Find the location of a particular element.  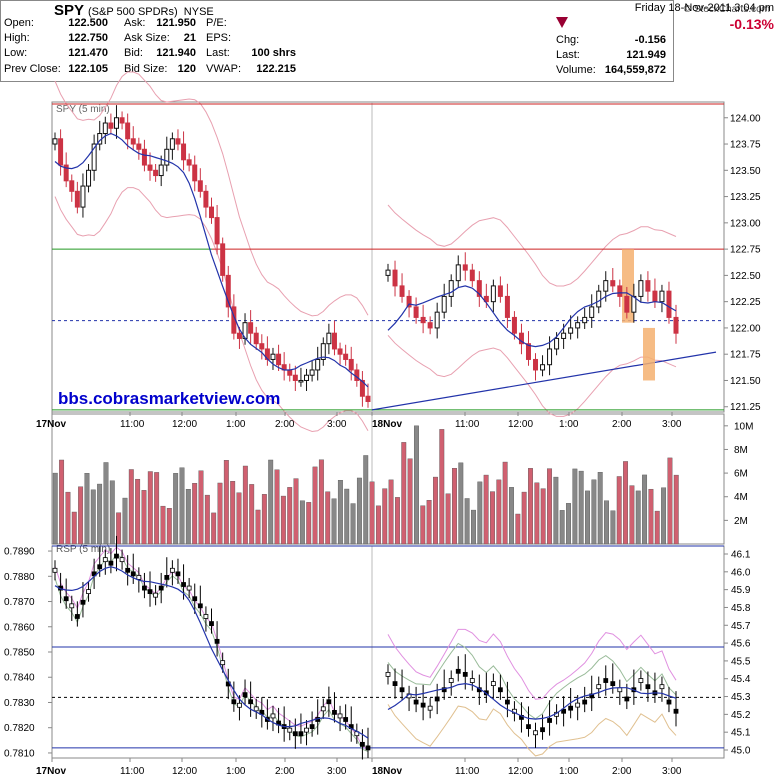

exchange: NYSE is located at coordinates (198, 12).